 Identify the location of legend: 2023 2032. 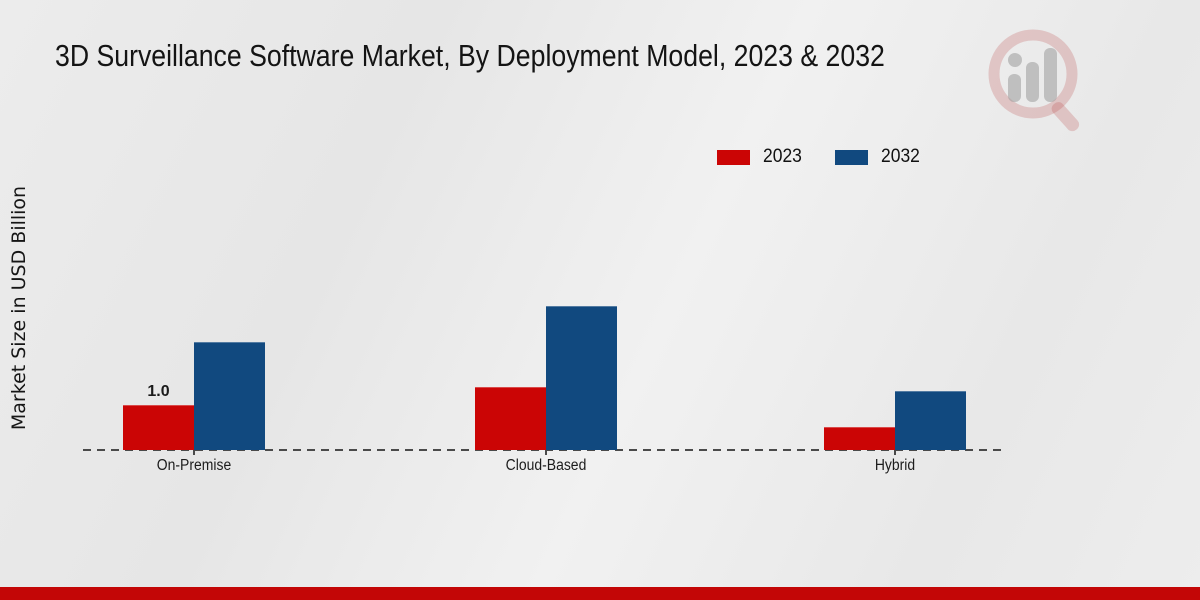
(820, 157).